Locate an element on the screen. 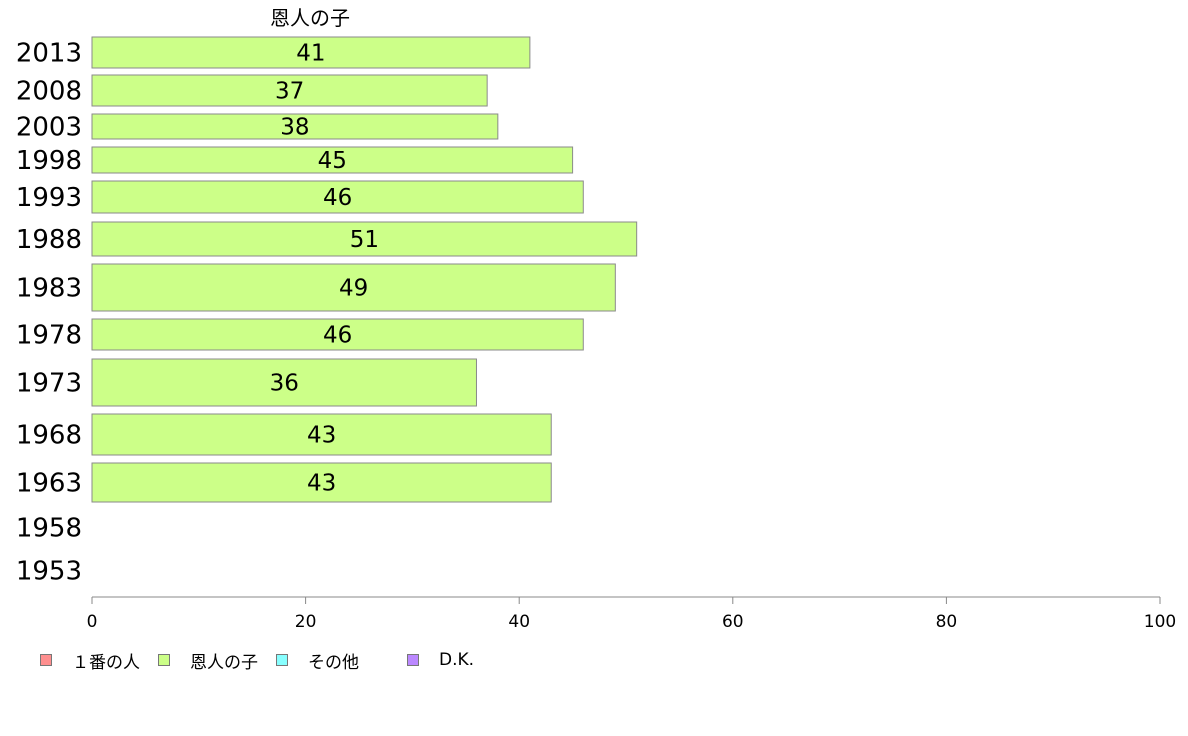 The height and width of the screenshot is (736, 1188). legend-item: １番の人 is located at coordinates (90, 660).